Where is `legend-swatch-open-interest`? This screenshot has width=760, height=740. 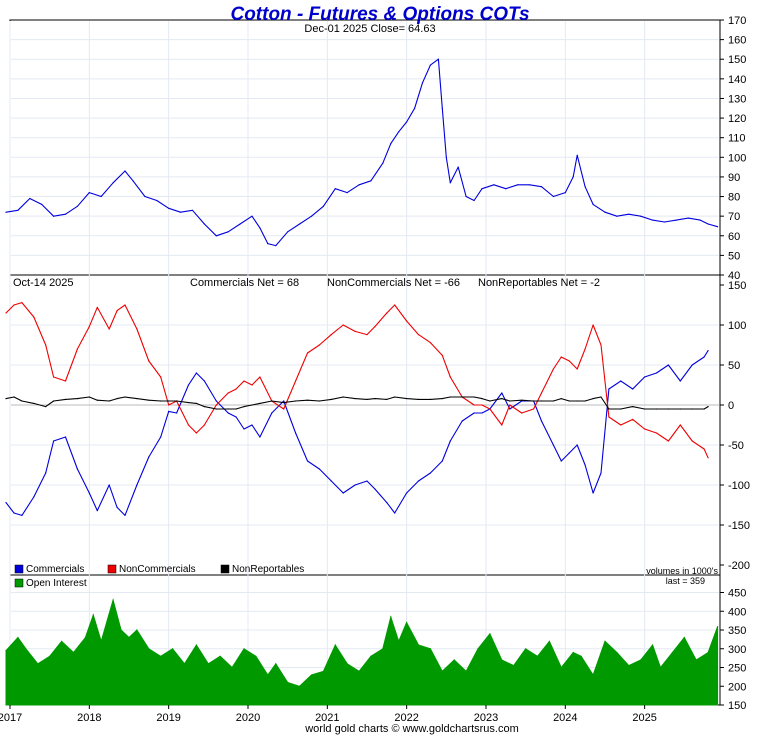 legend-swatch-open-interest is located at coordinates (19, 583).